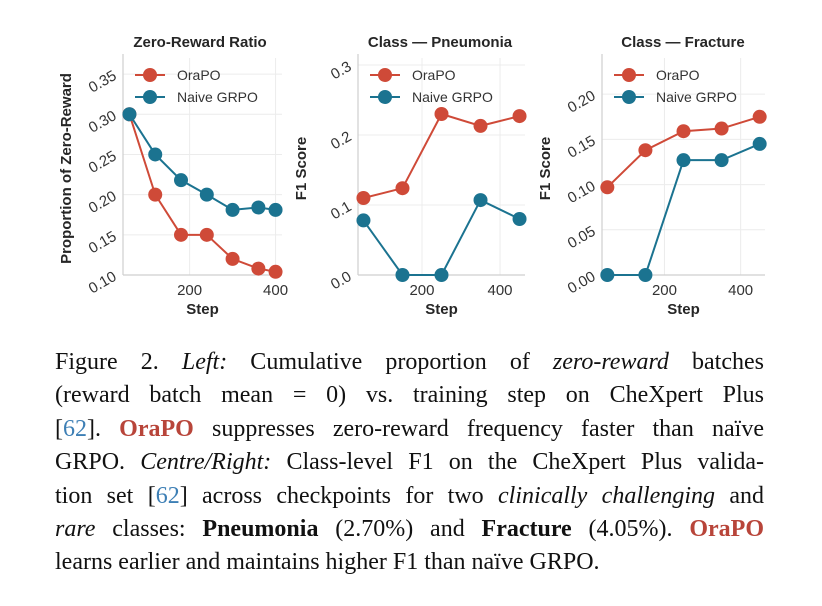 The image size is (822, 606). What do you see at coordinates (66, 168) in the screenshot?
I see `y-axis-label: Proportion of Zero-Reward` at bounding box center [66, 168].